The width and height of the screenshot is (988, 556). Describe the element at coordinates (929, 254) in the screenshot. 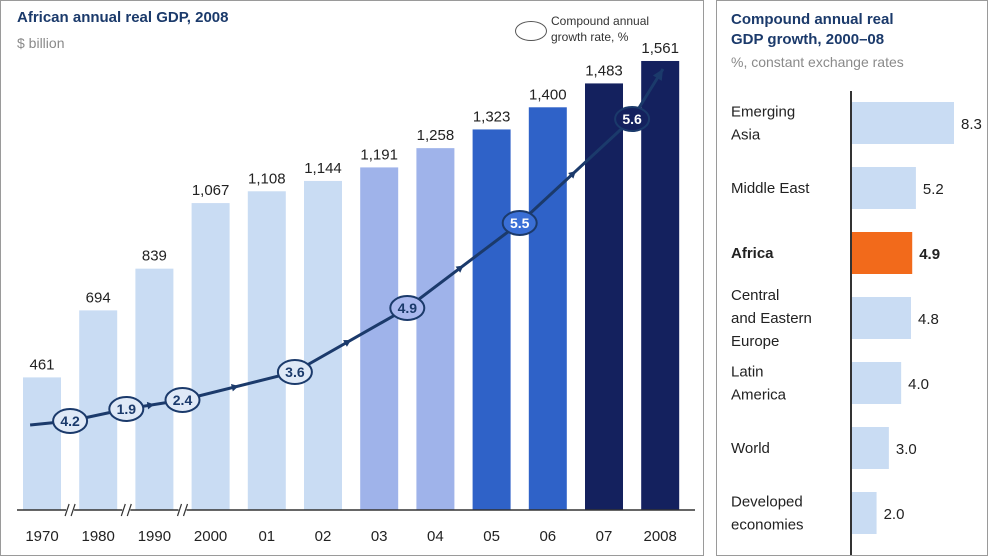

I see `growth-value-label: 4.9` at that location.